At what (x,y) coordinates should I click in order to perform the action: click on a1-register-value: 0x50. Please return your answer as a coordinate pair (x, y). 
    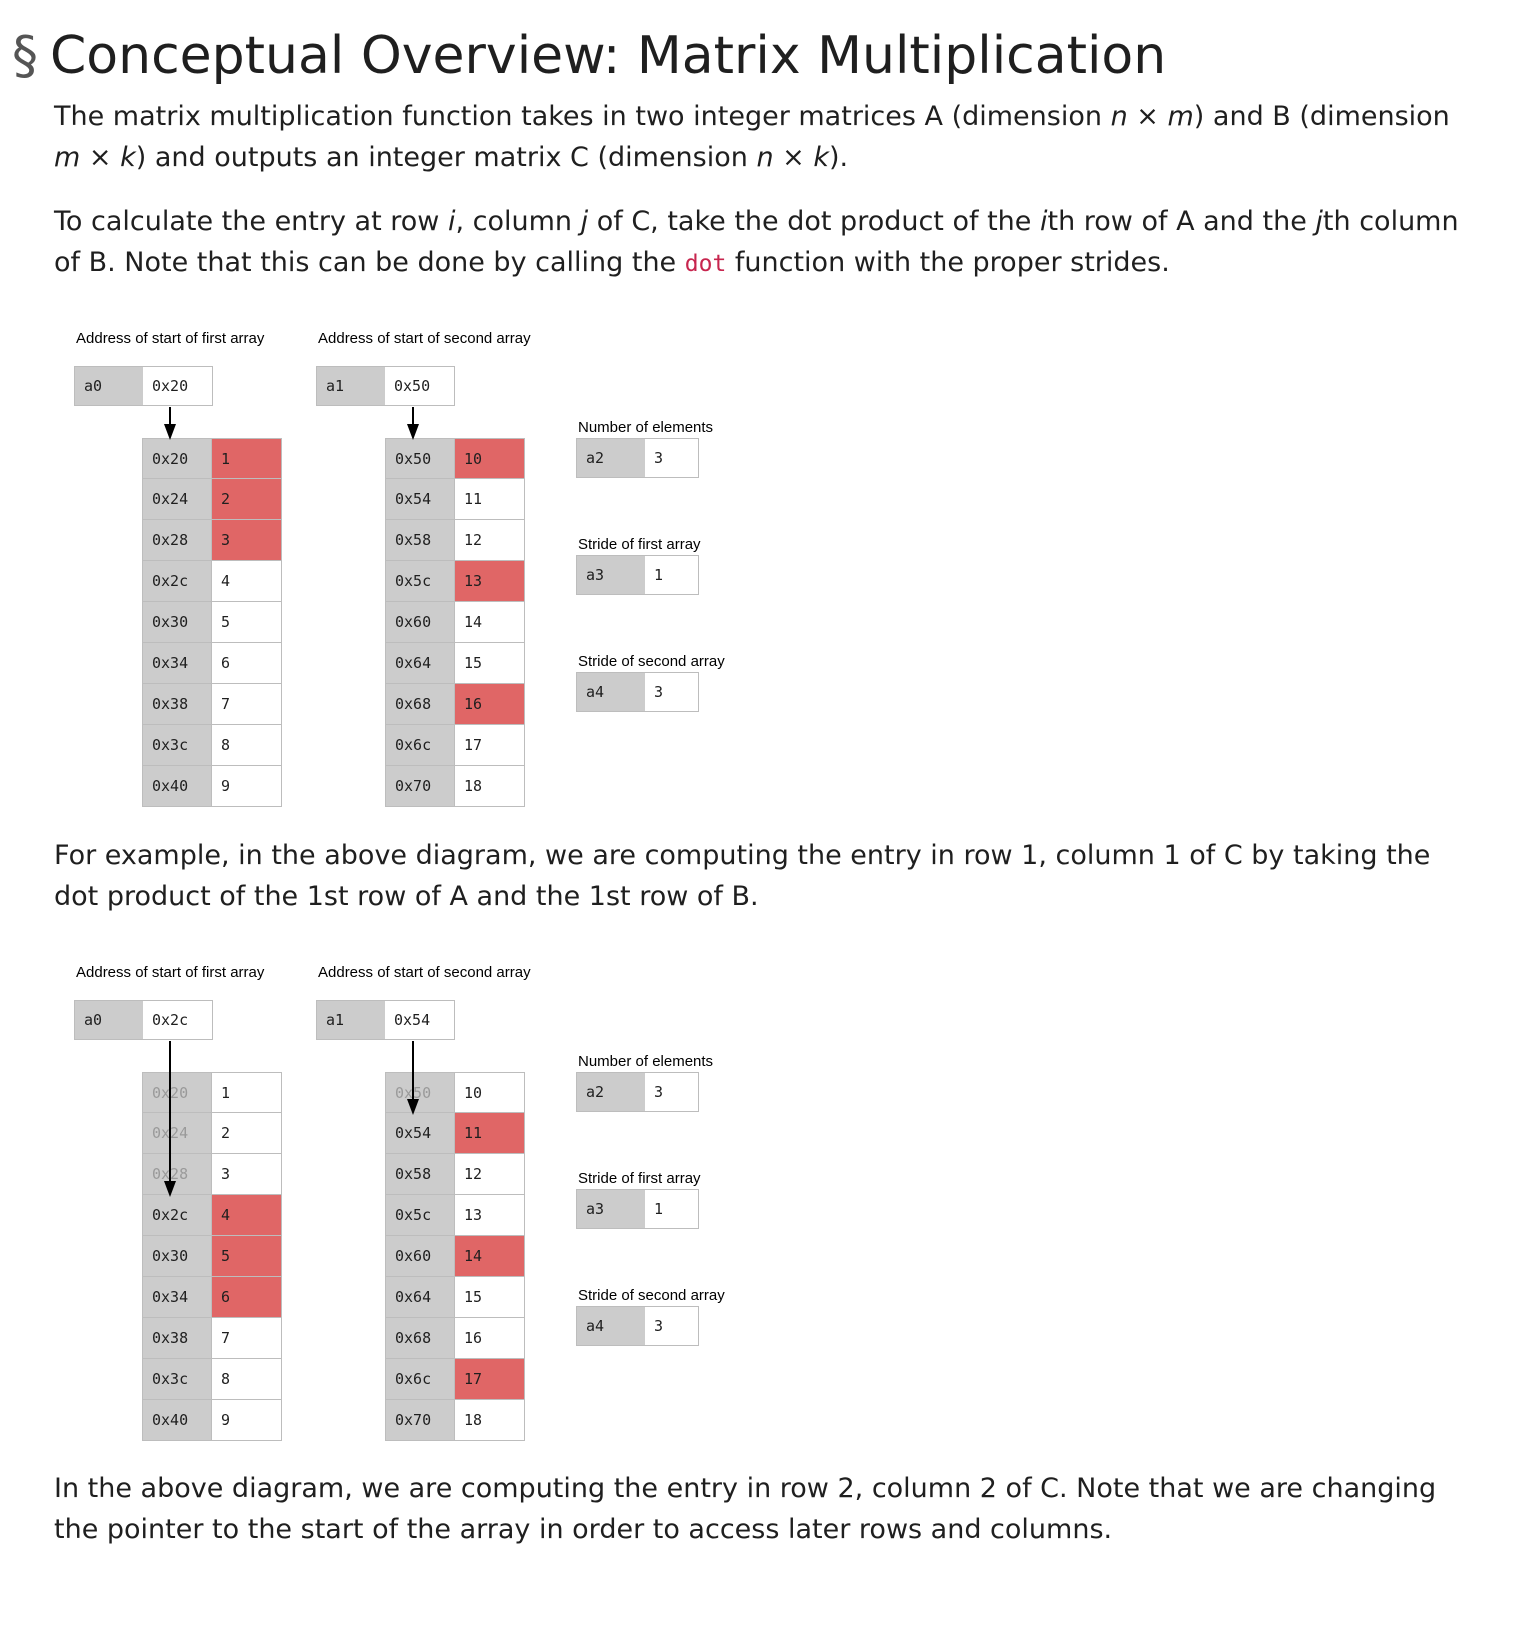
    Looking at the image, I should click on (419, 386).